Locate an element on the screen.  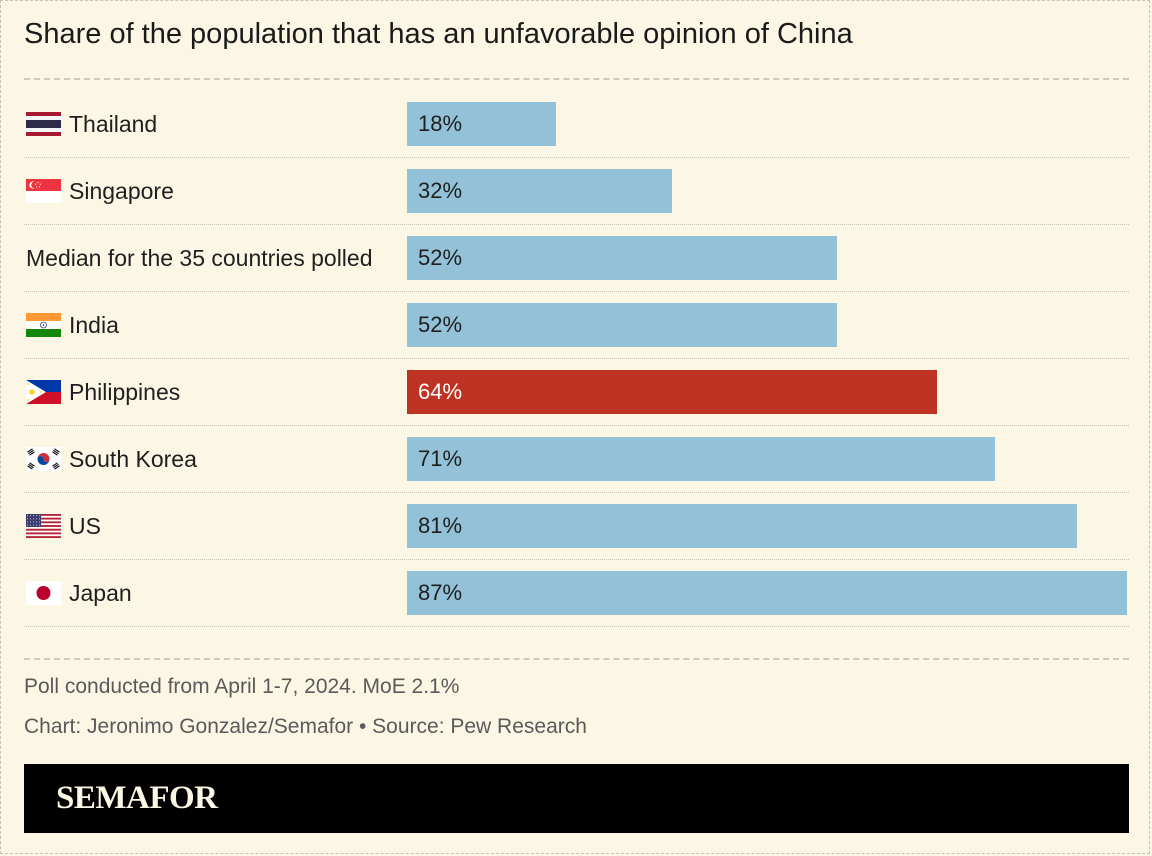
category-label-text: Philippines is located at coordinates (125, 391).